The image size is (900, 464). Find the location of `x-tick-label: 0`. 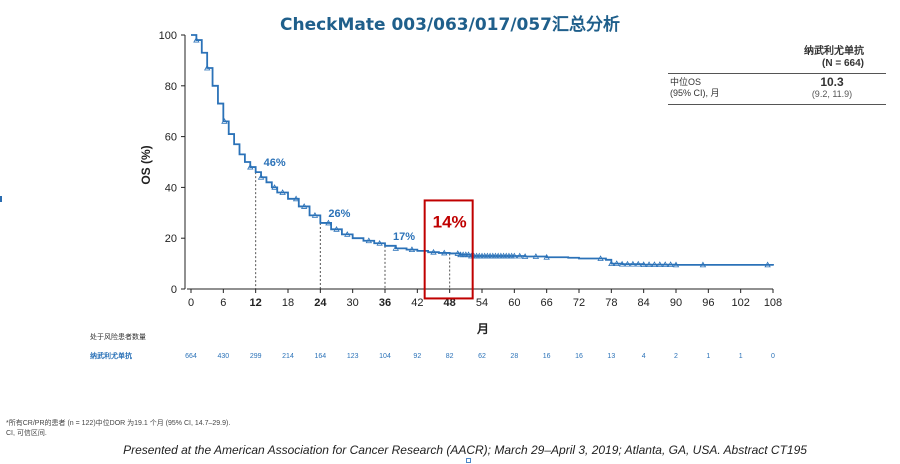

x-tick-label: 0 is located at coordinates (191, 303).